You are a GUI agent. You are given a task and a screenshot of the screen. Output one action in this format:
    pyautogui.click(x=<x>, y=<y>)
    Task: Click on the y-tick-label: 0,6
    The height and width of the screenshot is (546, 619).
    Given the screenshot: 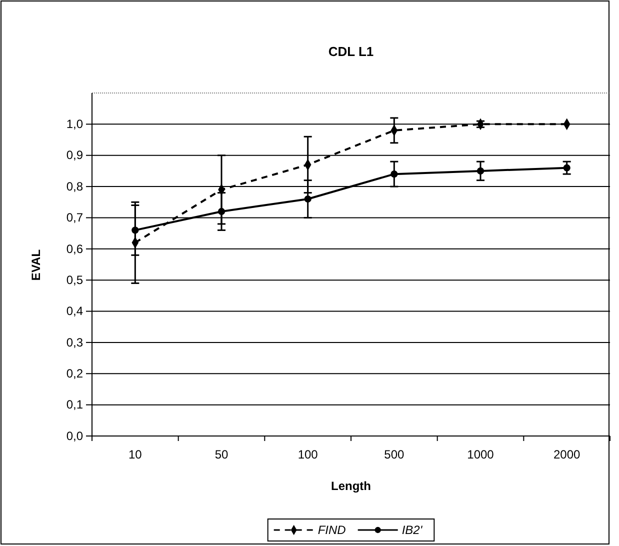 What is the action you would take?
    pyautogui.click(x=75, y=249)
    